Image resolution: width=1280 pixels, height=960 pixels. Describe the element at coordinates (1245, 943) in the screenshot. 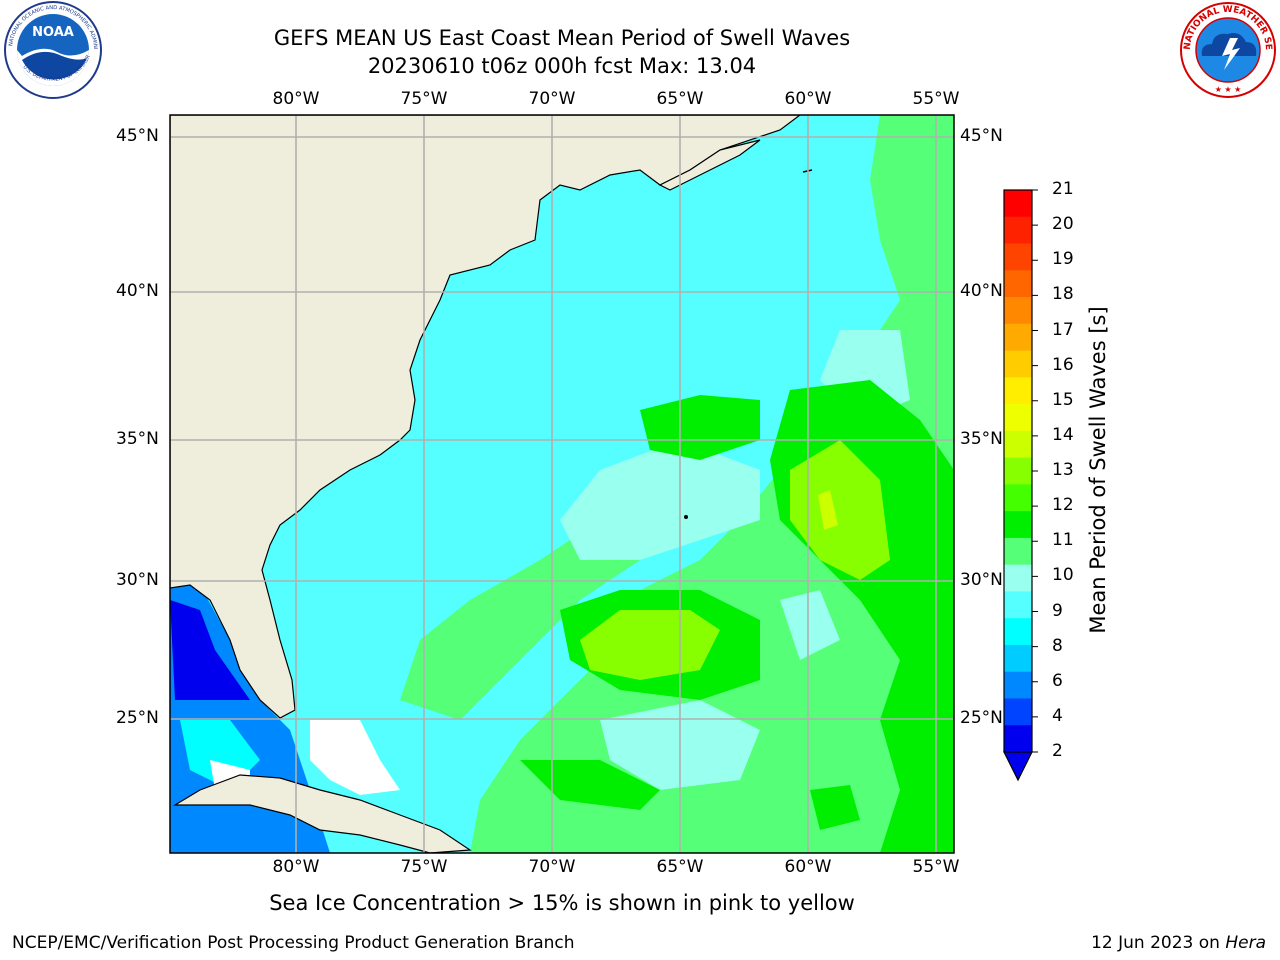

I see `host-name: Hera` at that location.